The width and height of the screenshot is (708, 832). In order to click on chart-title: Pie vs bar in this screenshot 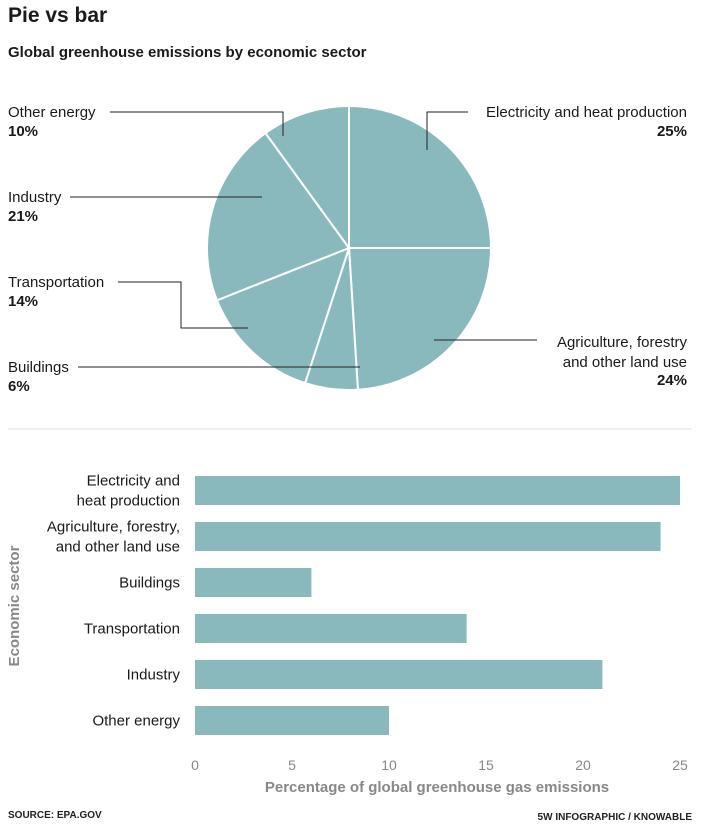, I will do `click(58, 15)`.